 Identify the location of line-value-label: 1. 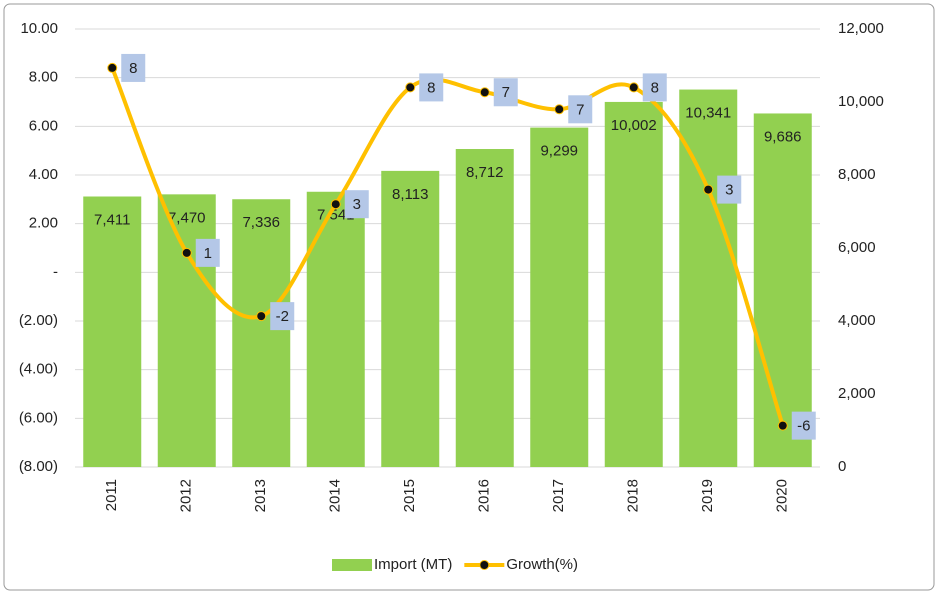
(208, 253).